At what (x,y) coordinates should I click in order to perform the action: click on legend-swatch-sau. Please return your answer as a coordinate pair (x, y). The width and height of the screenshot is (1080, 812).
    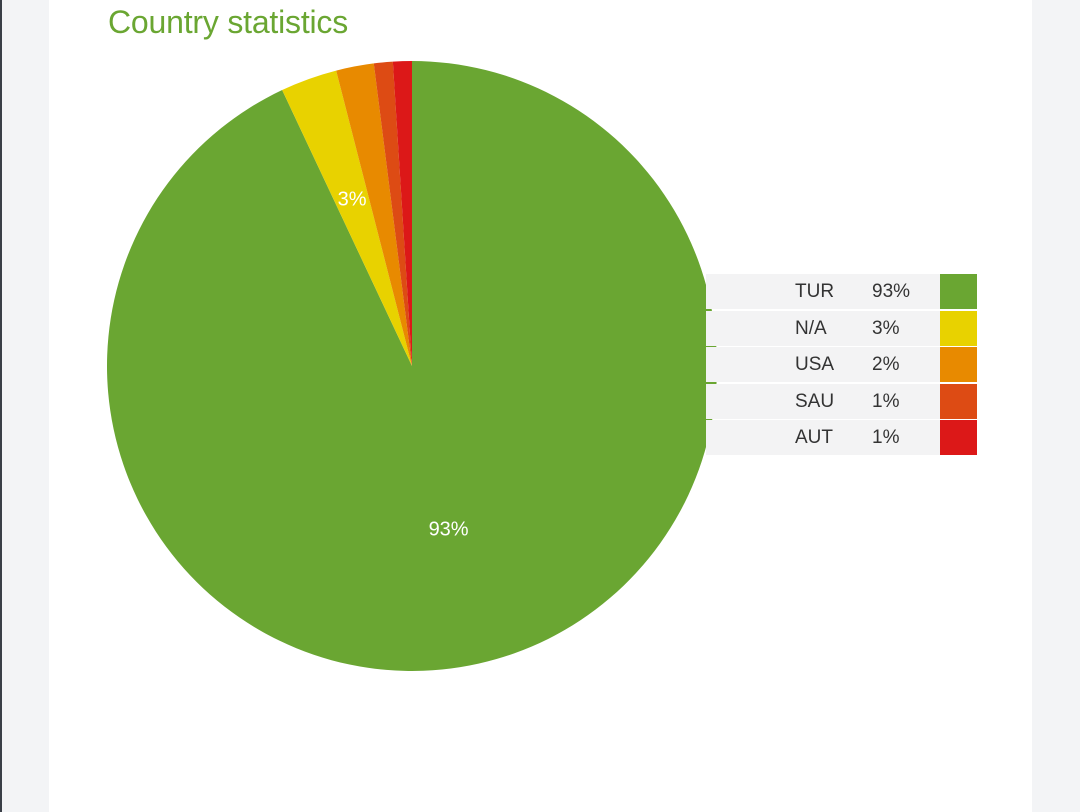
    Looking at the image, I should click on (958, 401).